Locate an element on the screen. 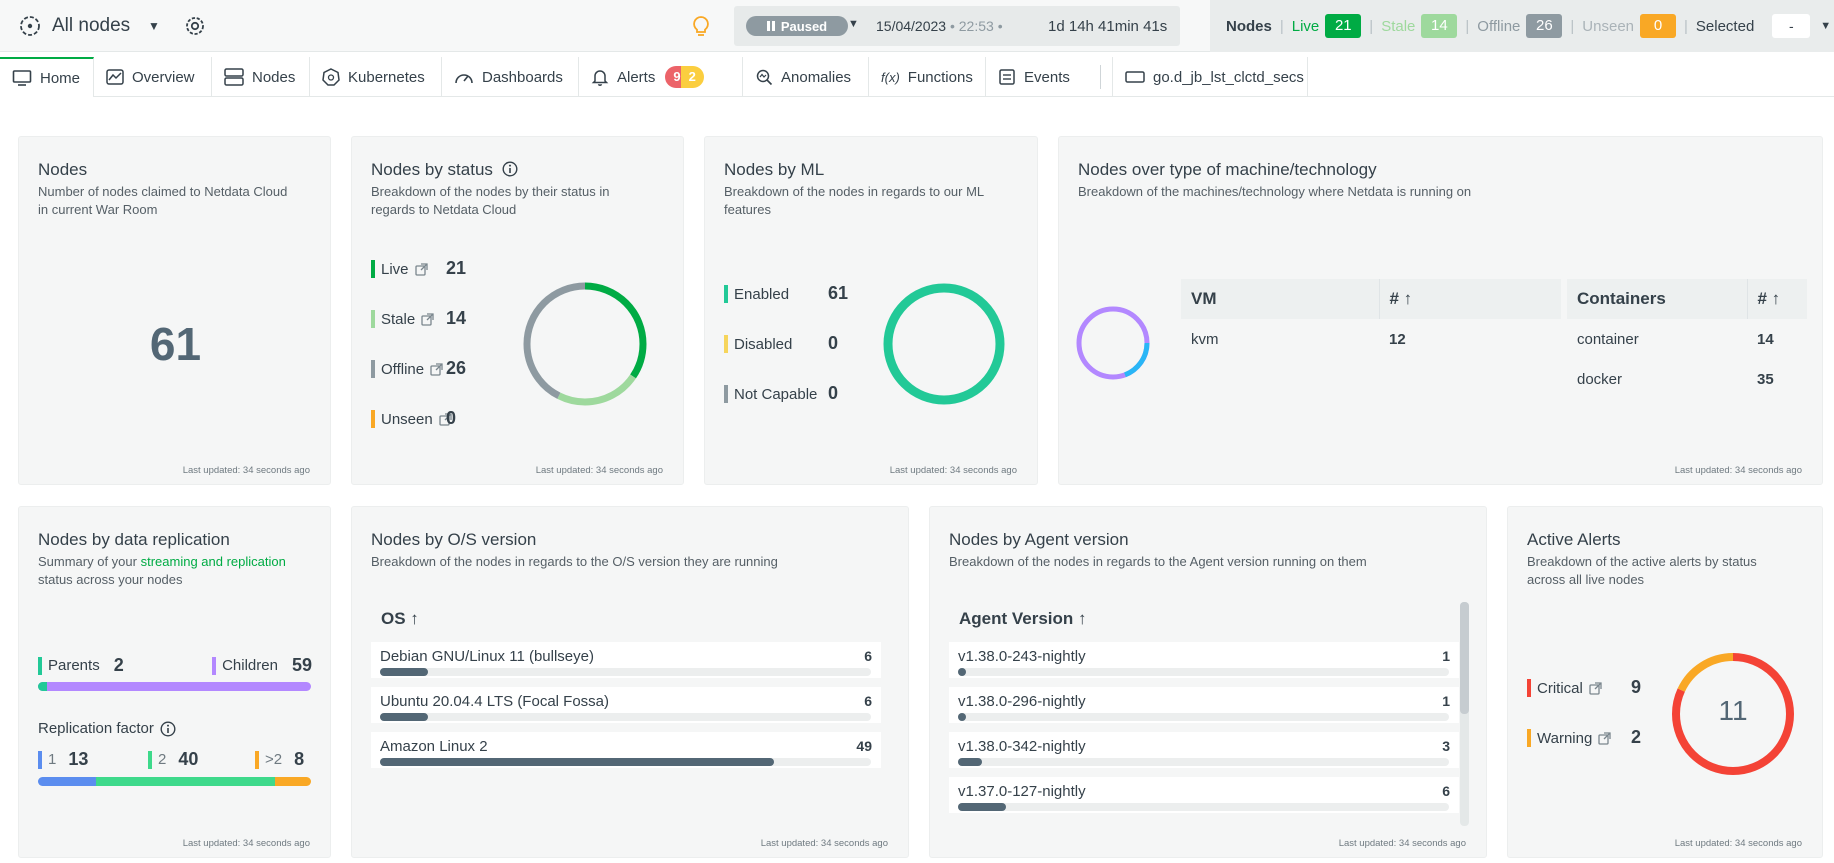  scrollbar-track is located at coordinates (1464, 714).